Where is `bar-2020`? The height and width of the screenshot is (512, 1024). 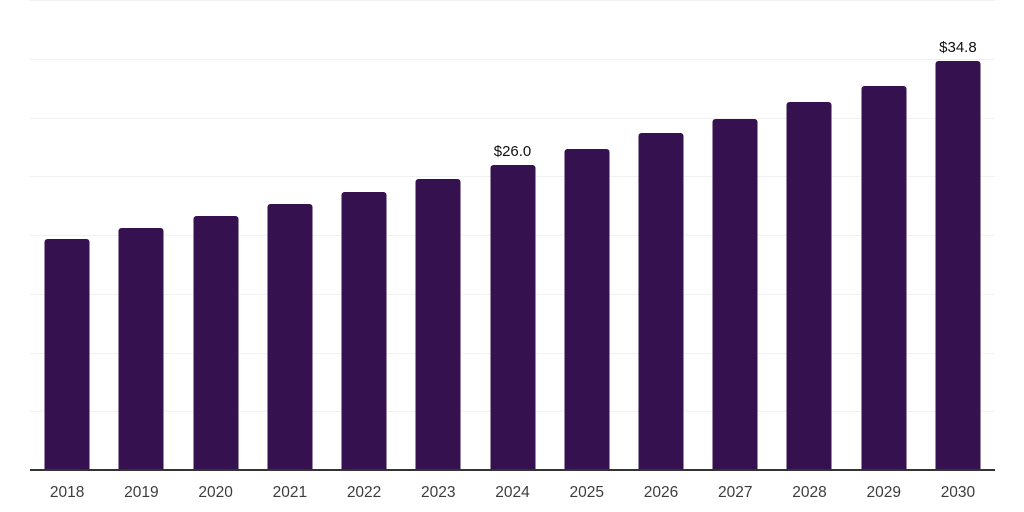 bar-2020 is located at coordinates (216, 343).